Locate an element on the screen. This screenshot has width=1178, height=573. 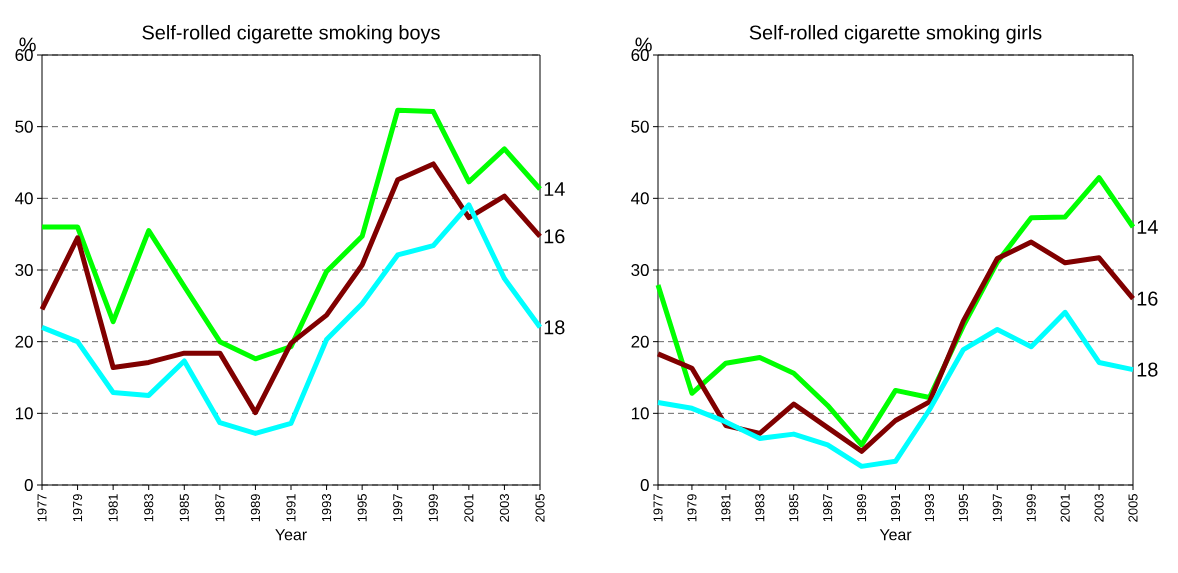
chart-title: Self-rolled cigarette smoking girls is located at coordinates (895, 34).